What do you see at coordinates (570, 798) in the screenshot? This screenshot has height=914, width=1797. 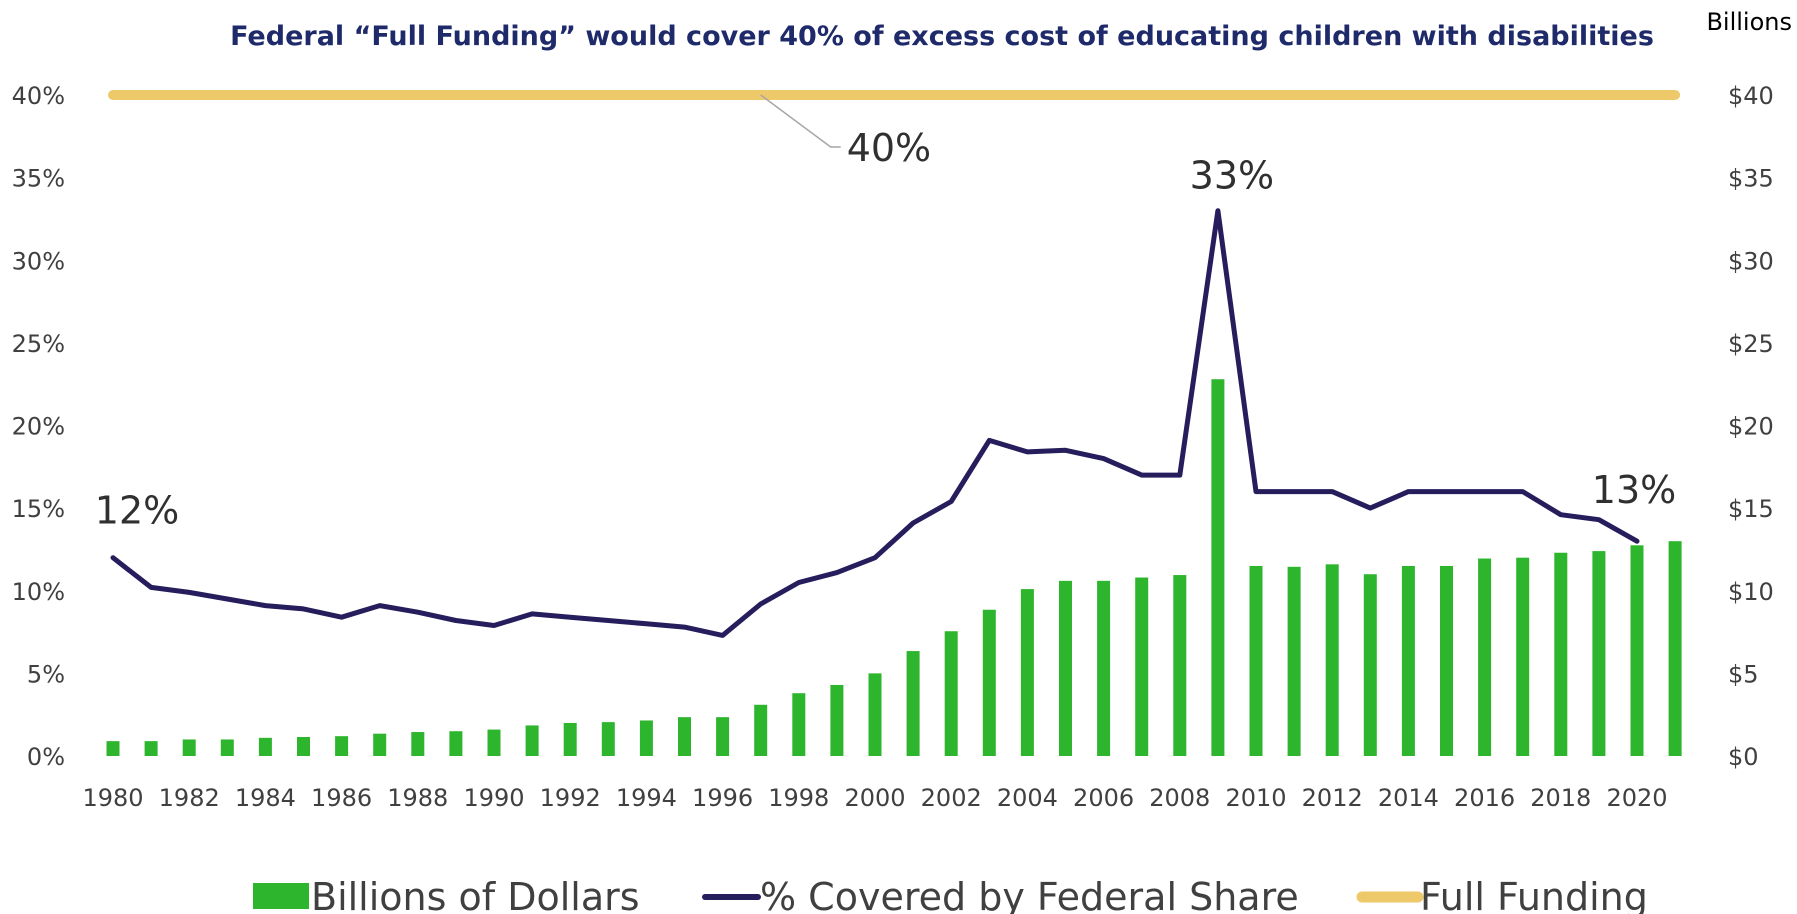 I see `x-tick-label: 1992` at bounding box center [570, 798].